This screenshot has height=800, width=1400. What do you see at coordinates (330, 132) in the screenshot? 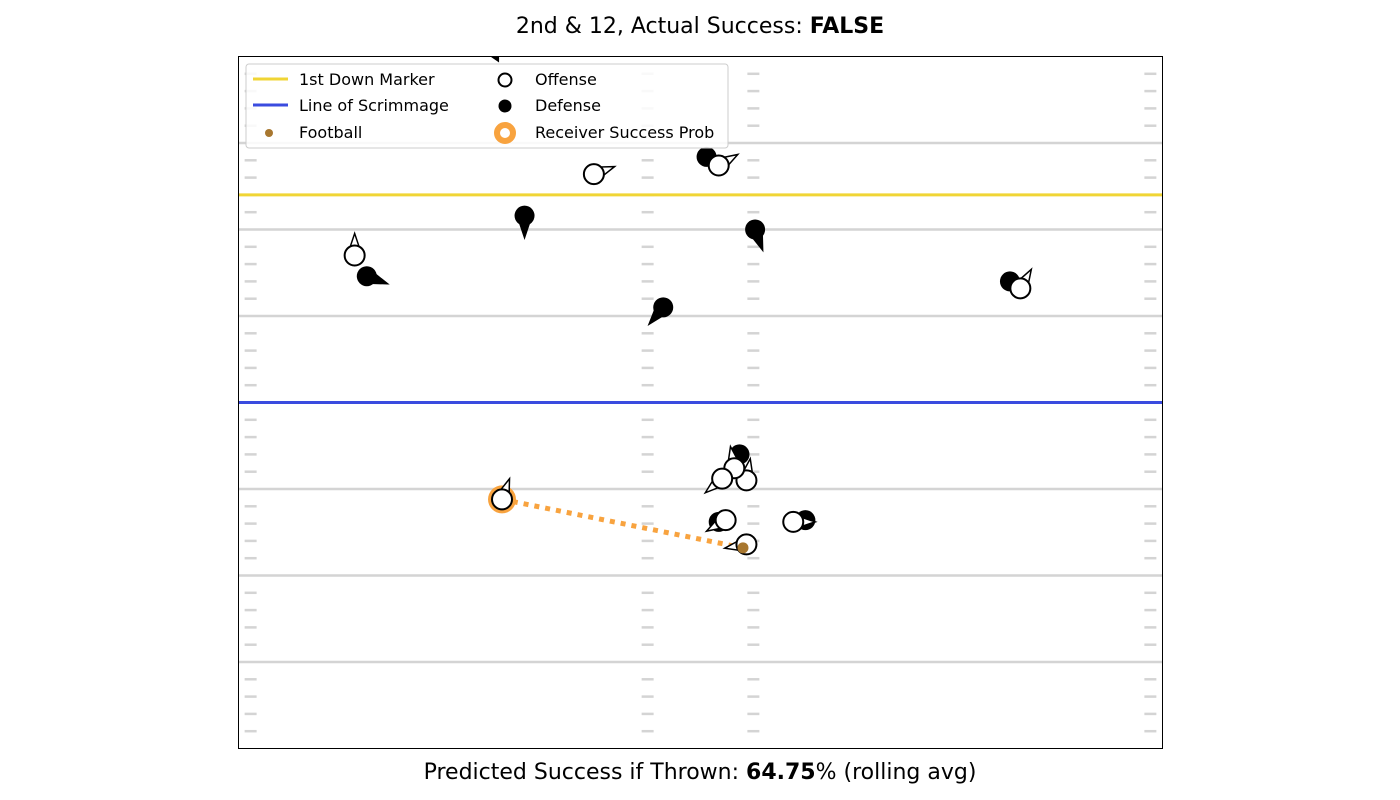
I see `legend-football-label: Football` at bounding box center [330, 132].